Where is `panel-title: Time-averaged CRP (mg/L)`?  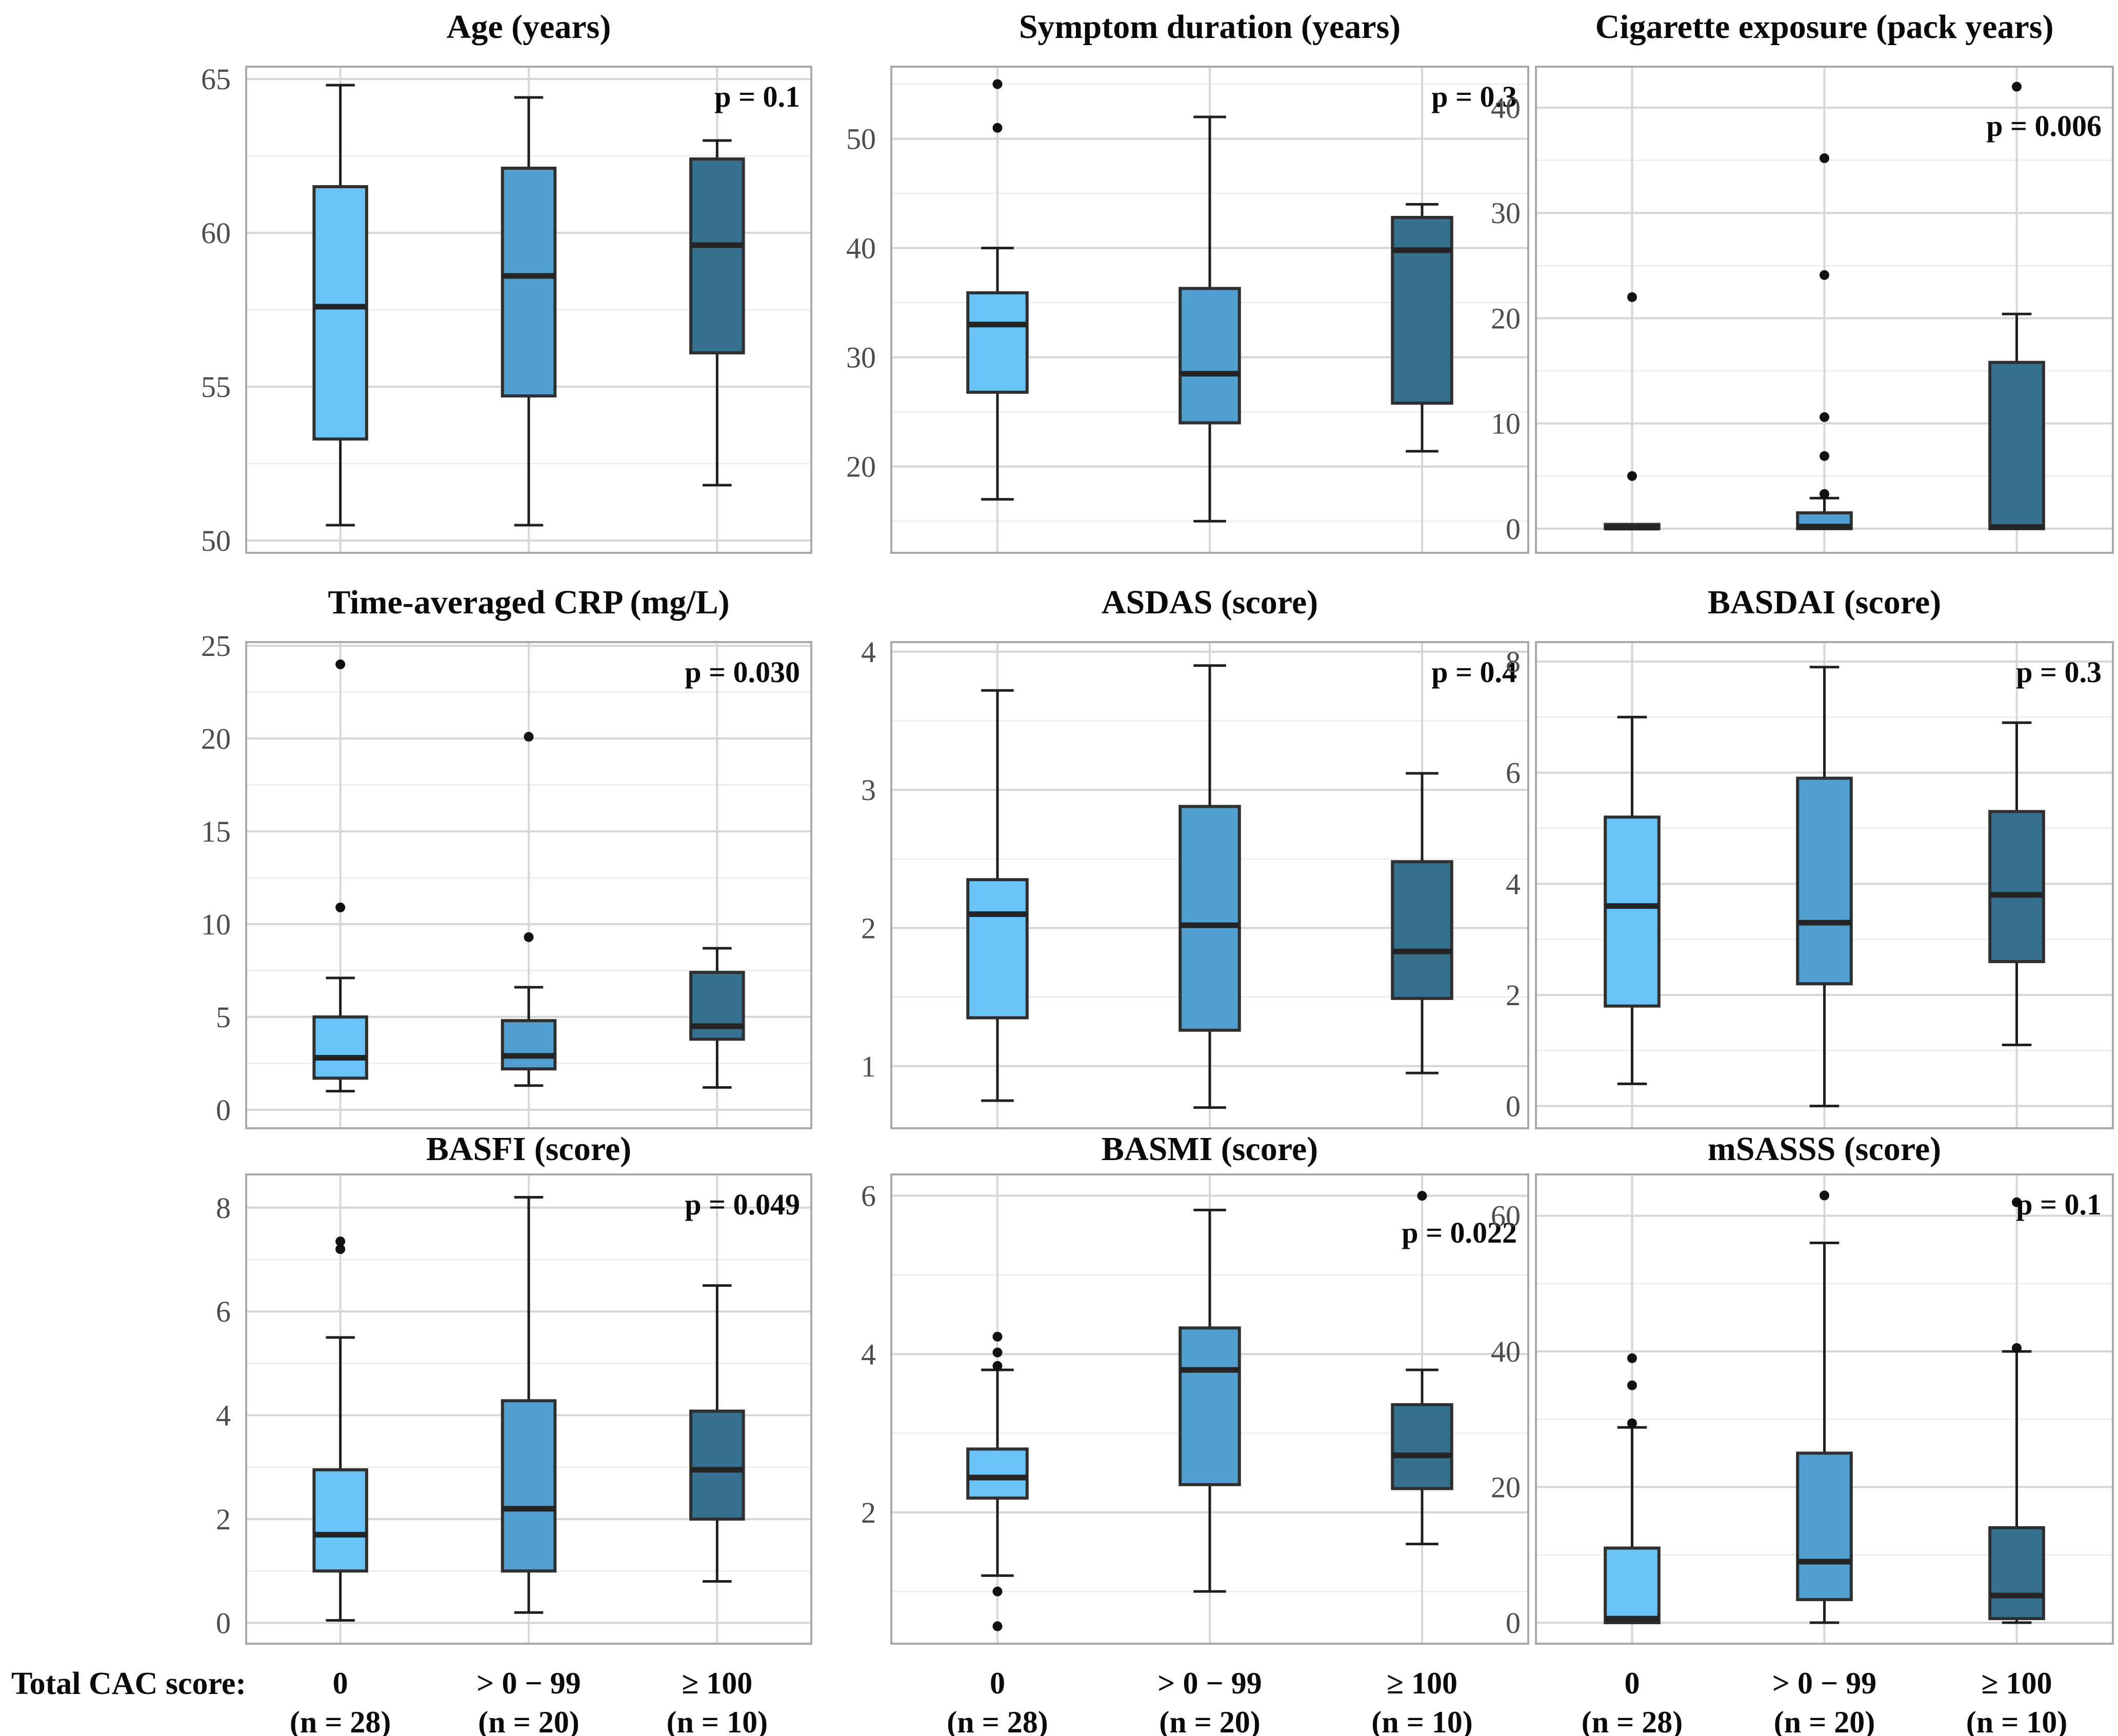
panel-title: Time-averaged CRP (mg/L) is located at coordinates (528, 602).